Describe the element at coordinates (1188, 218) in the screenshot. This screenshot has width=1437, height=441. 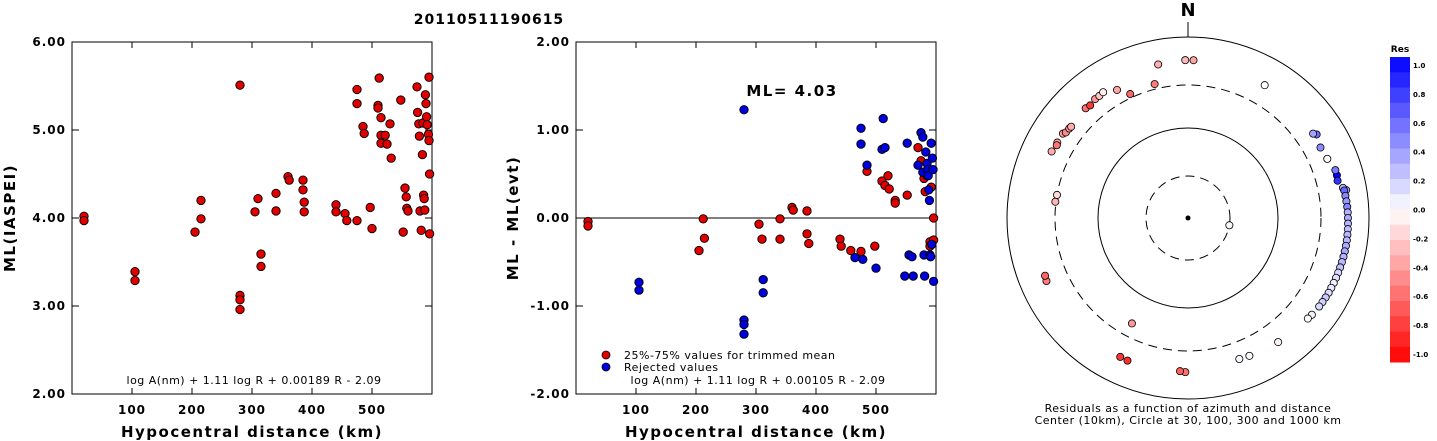
I see `ring-100km` at that location.